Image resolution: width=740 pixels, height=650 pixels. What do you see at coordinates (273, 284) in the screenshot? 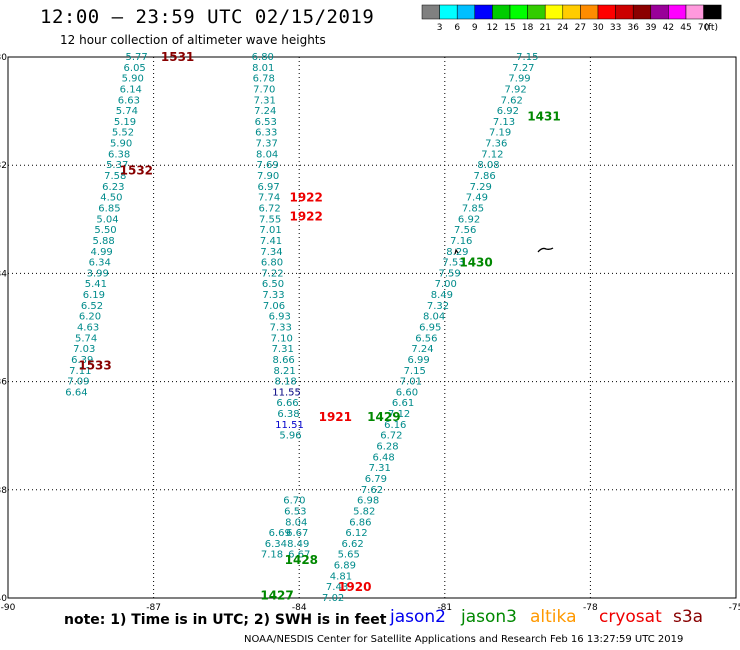
I see `wave-height-value: 6.50` at bounding box center [273, 284].